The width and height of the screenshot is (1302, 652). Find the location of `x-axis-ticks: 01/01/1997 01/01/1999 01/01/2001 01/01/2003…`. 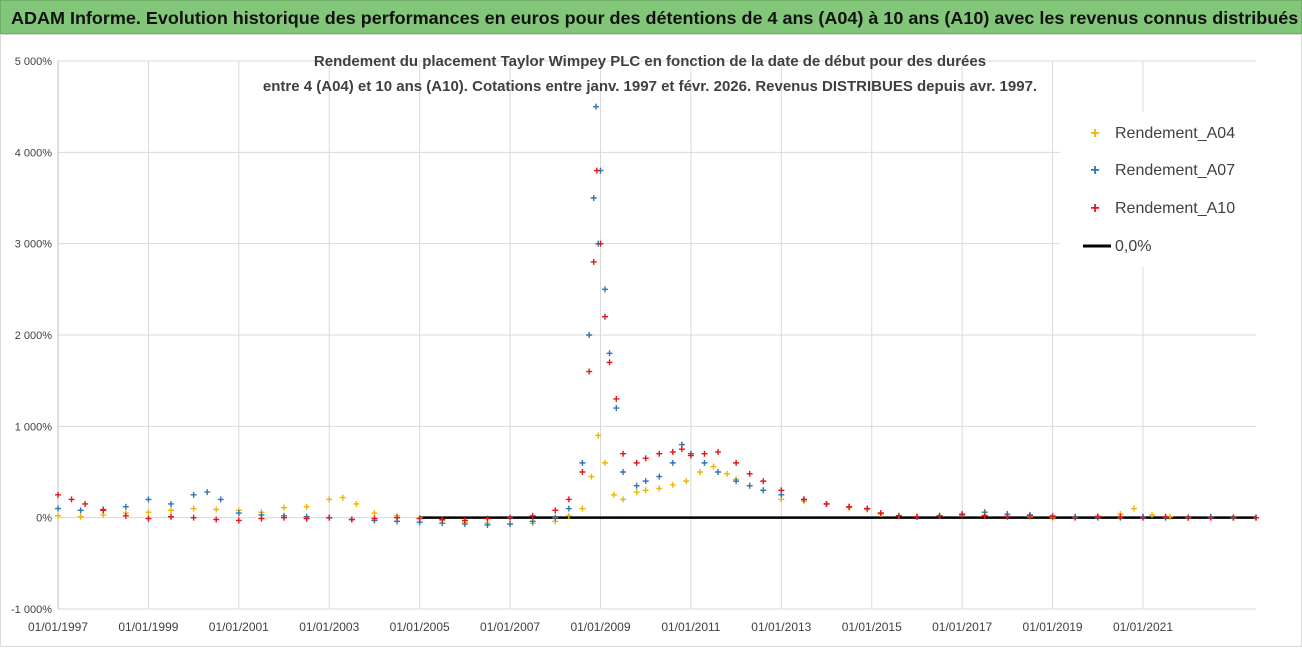

x-axis-ticks: 01/01/1997 01/01/1999 01/01/2001 01/01/2003… is located at coordinates (600, 627).